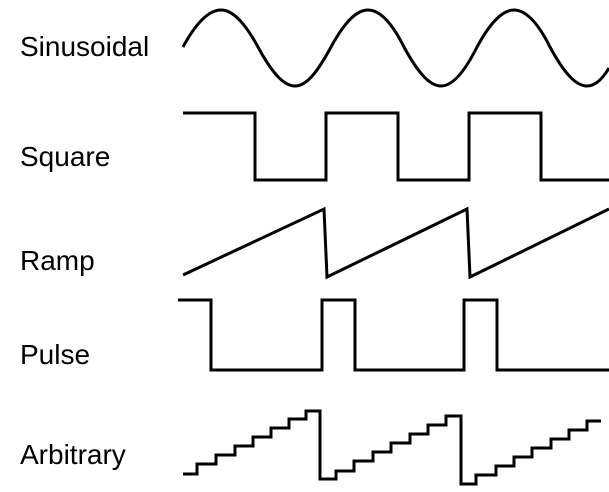 Image resolution: width=609 pixels, height=492 pixels. I want to click on ramp-row: Ramp, so click(314, 243).